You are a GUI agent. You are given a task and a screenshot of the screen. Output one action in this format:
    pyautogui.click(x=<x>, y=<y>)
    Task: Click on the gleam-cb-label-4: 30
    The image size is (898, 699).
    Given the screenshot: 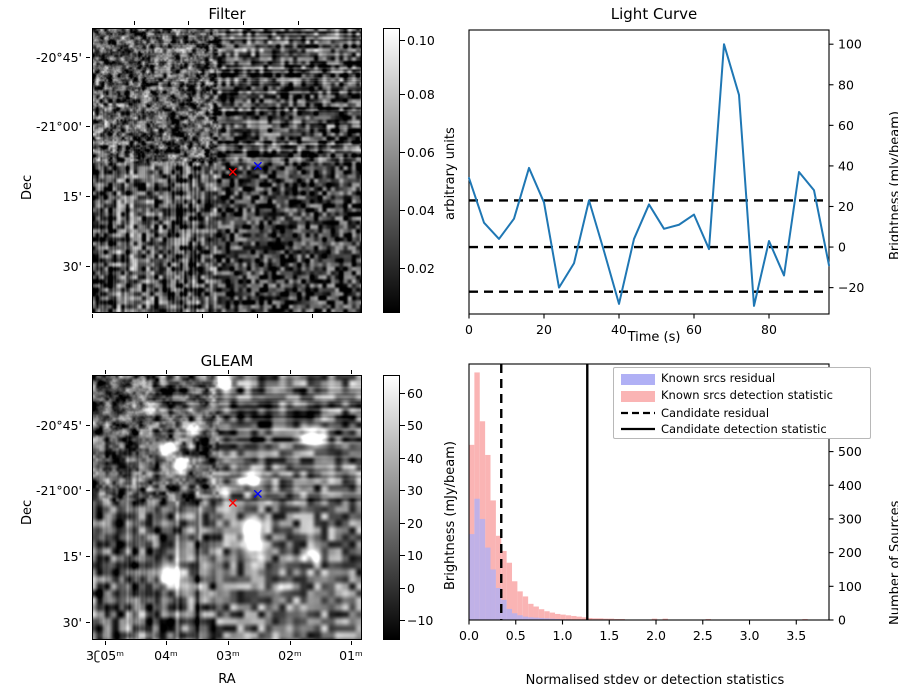 What is the action you would take?
    pyautogui.click(x=415, y=490)
    